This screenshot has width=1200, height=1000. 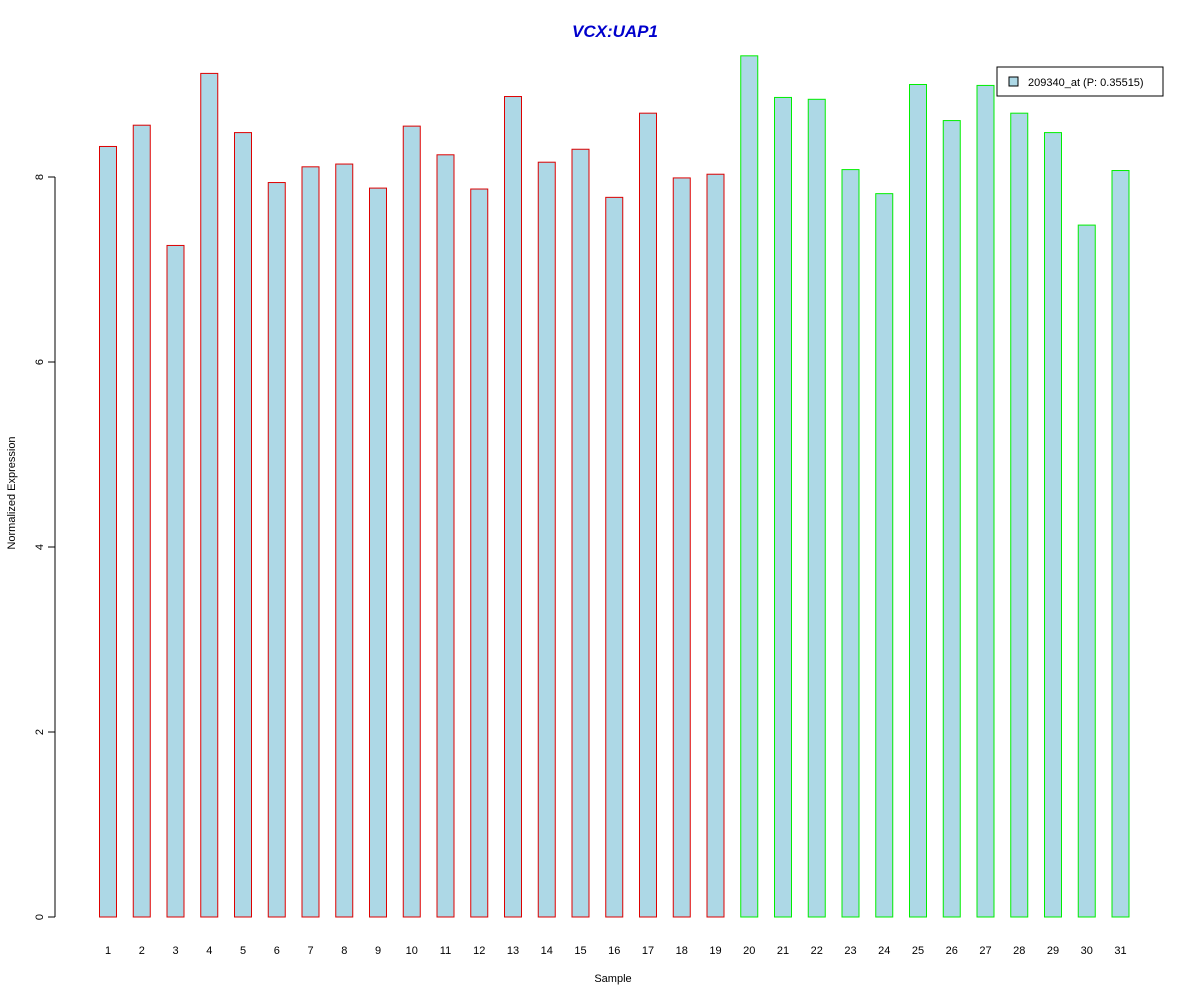 I want to click on y-tick-label: 8, so click(x=40, y=177).